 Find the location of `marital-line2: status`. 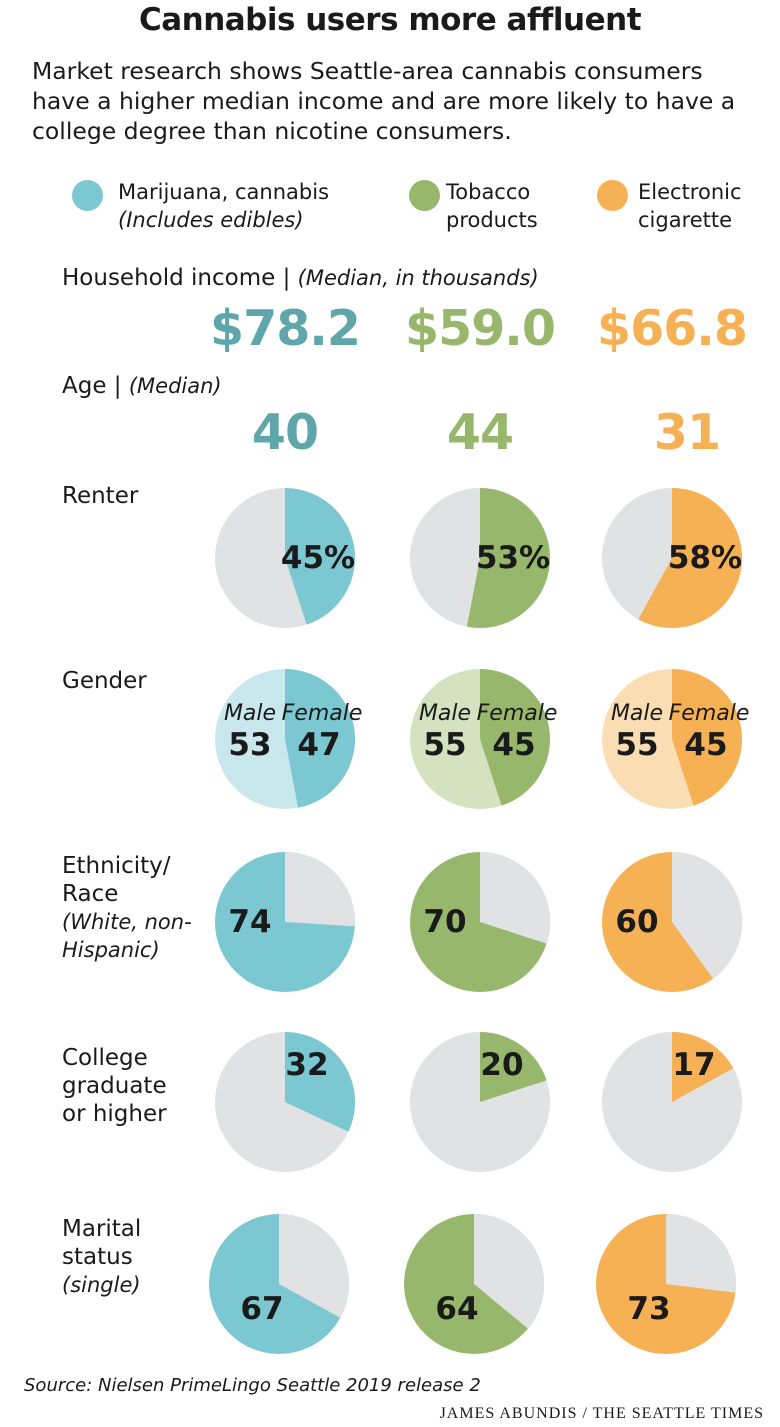

marital-line2: status is located at coordinates (97, 1257).